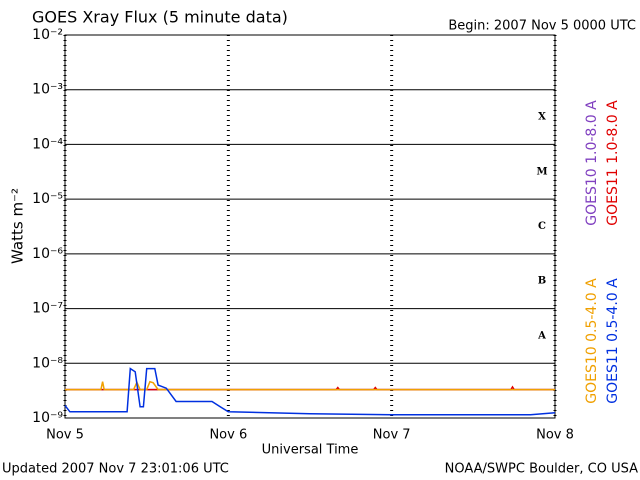  What do you see at coordinates (613, 163) in the screenshot?
I see `legend-label: GOES11 1.0-8.0 A` at bounding box center [613, 163].